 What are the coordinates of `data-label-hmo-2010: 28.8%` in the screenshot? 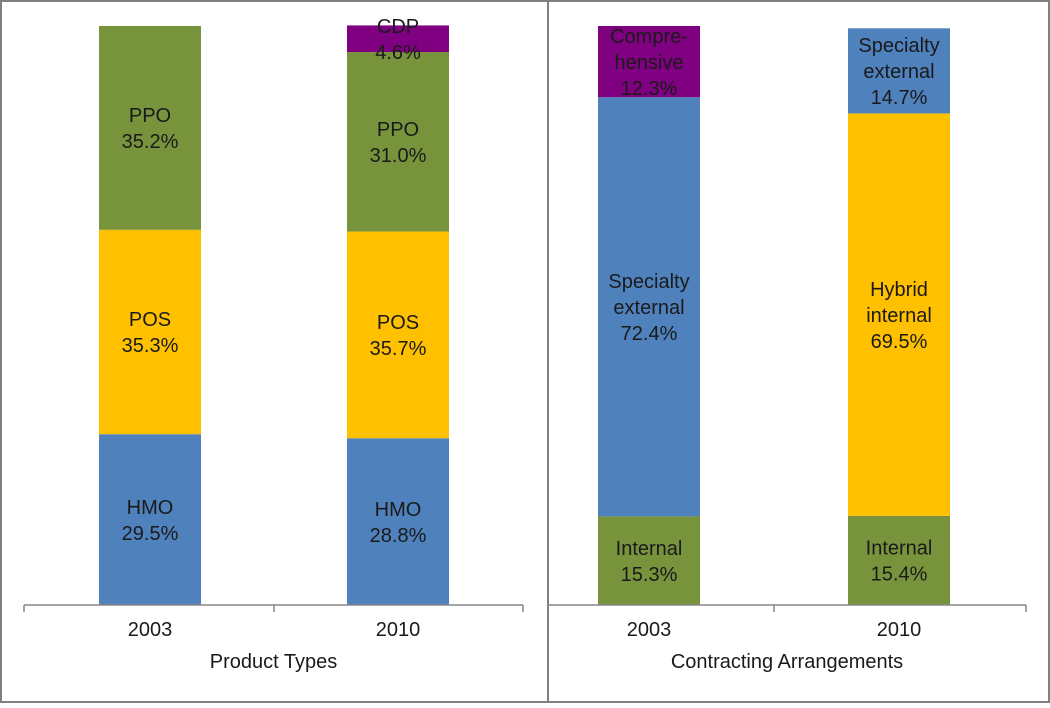 It's located at (398, 536).